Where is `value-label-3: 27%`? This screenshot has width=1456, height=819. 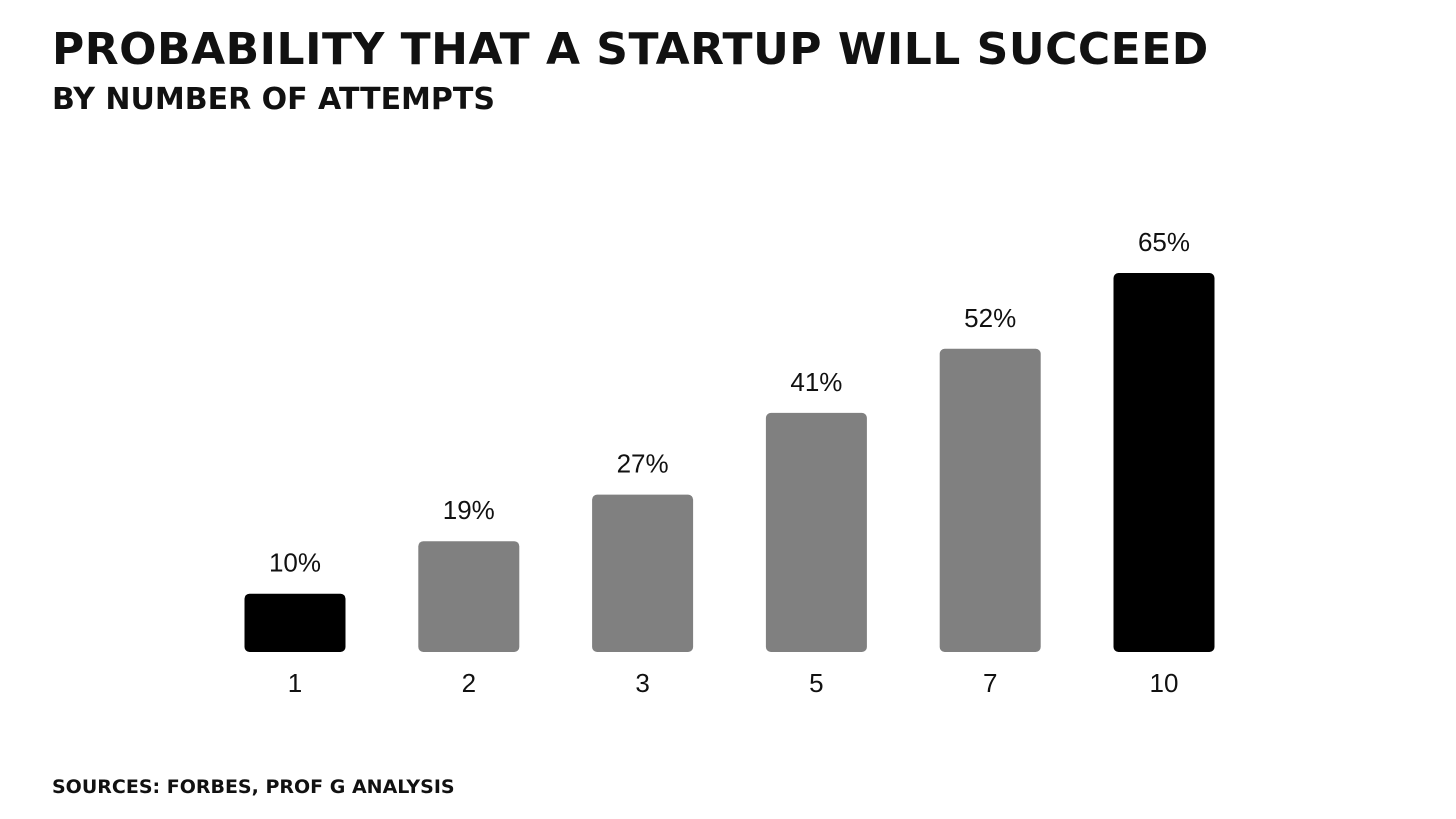
value-label-3: 27% is located at coordinates (643, 464).